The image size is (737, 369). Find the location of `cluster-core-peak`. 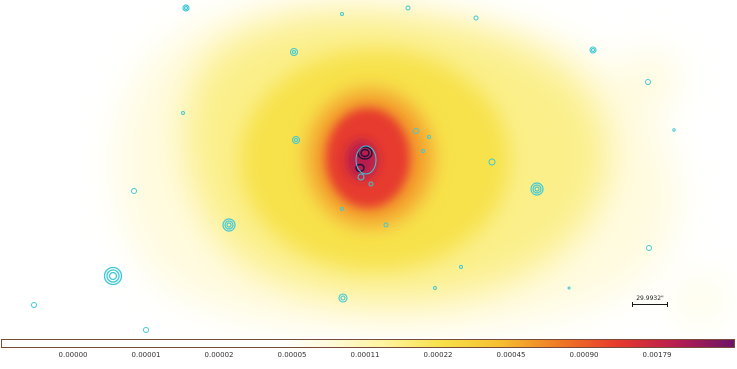

cluster-core-peak is located at coordinates (362, 160).